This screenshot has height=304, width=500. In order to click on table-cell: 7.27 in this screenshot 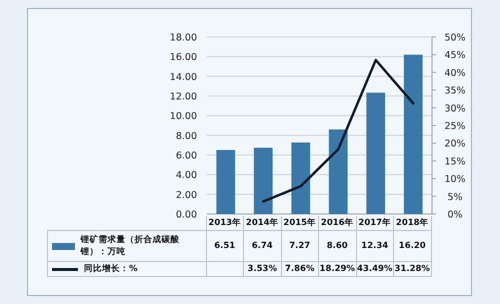, I will do `click(299, 246)`.